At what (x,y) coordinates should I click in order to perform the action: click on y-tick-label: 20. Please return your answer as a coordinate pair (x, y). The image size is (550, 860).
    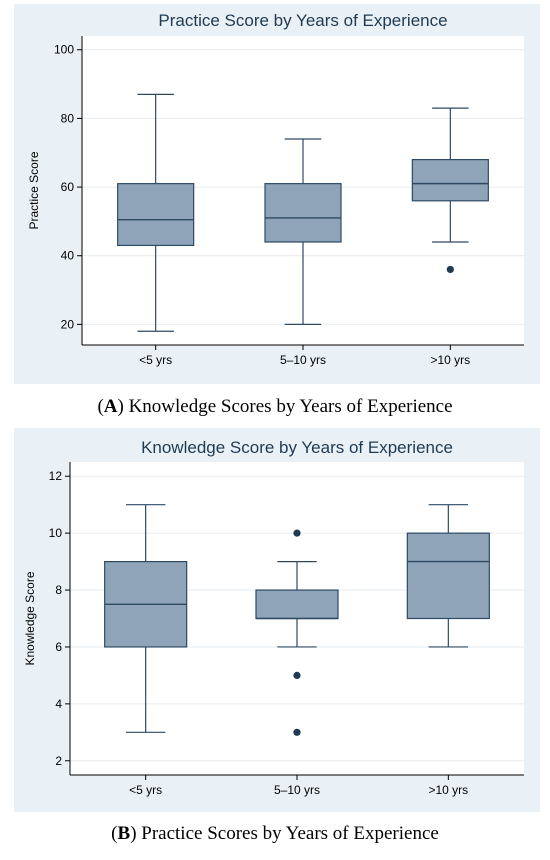
    Looking at the image, I should click on (68, 324).